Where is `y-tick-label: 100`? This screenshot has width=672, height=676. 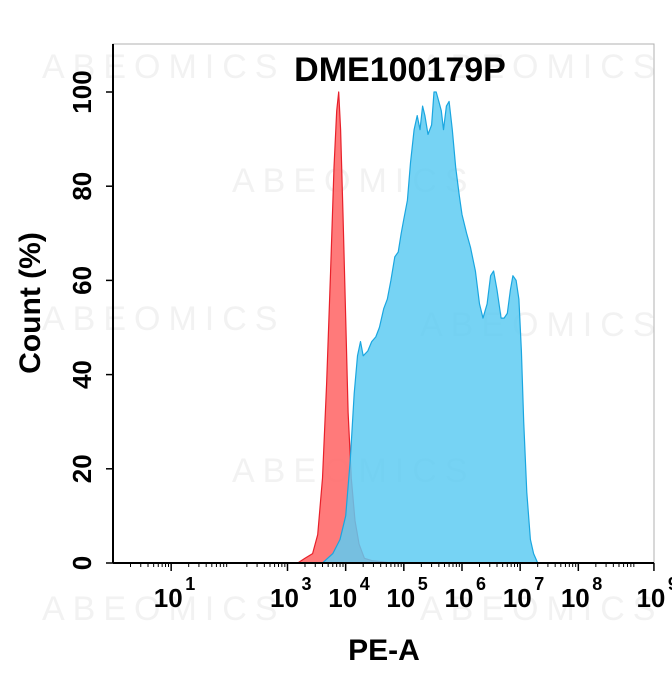 y-tick-label: 100 is located at coordinates (82, 91).